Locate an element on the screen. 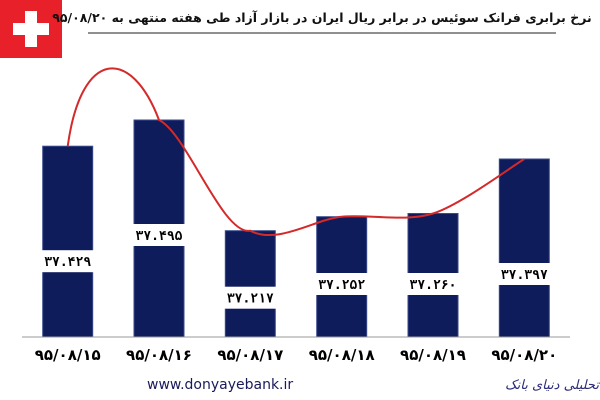 The width and height of the screenshot is (600, 400). x-tick-label: ۹۵/۰۸/۱۵ is located at coordinates (68, 355).